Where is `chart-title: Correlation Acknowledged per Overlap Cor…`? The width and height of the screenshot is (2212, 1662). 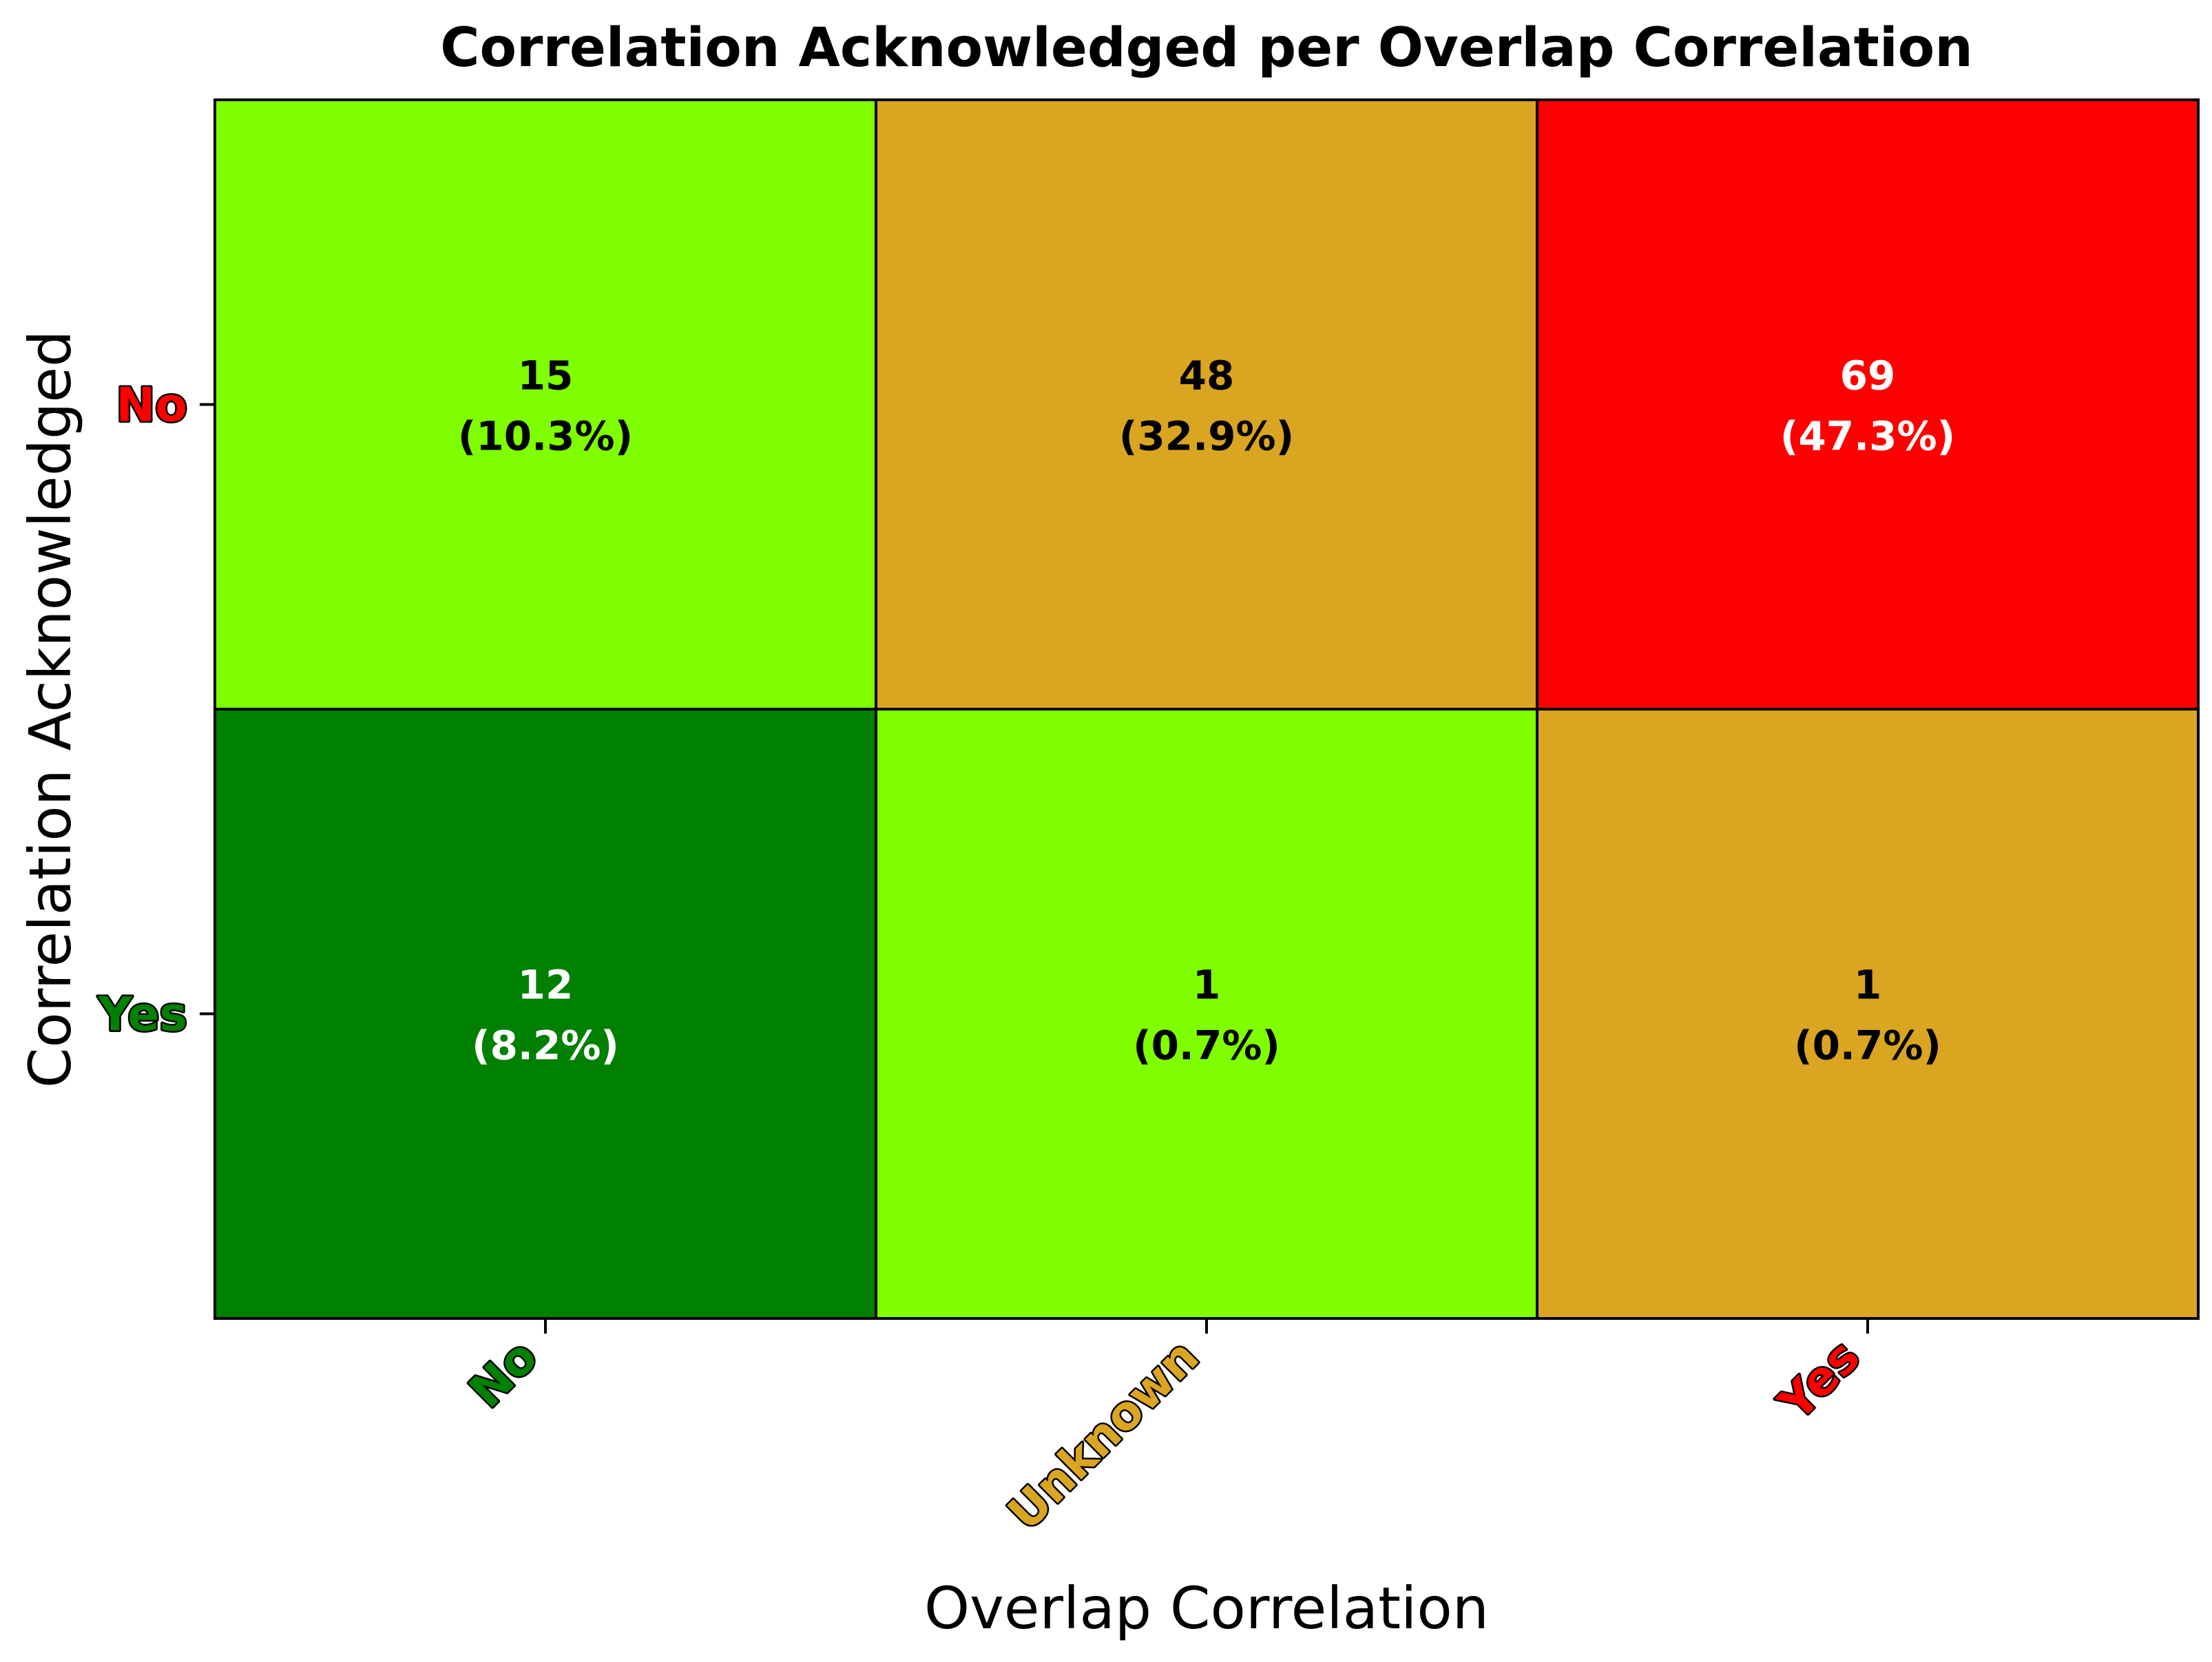
chart-title: Correlation Acknowledged per Overlap Cor… is located at coordinates (1206, 48).